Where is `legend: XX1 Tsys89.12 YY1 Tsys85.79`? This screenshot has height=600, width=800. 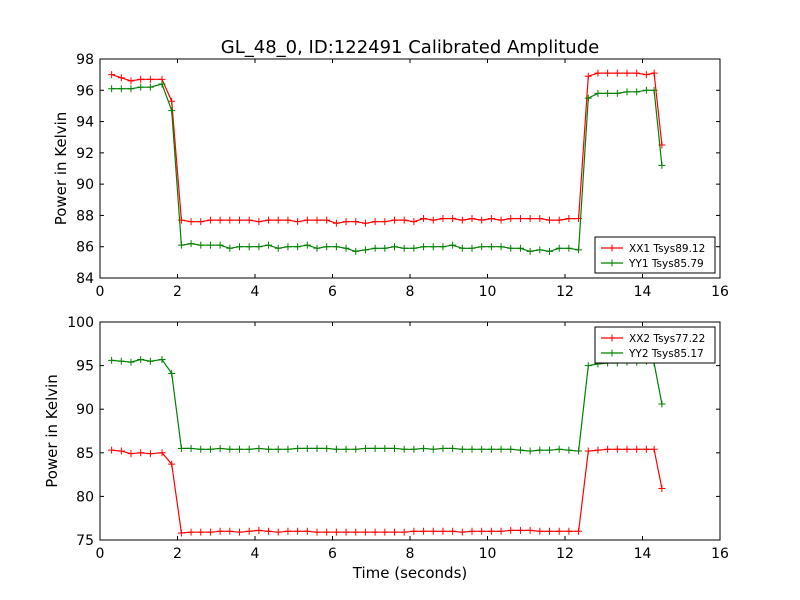
legend: XX1 Tsys89.12 YY1 Tsys85.79 is located at coordinates (655, 255).